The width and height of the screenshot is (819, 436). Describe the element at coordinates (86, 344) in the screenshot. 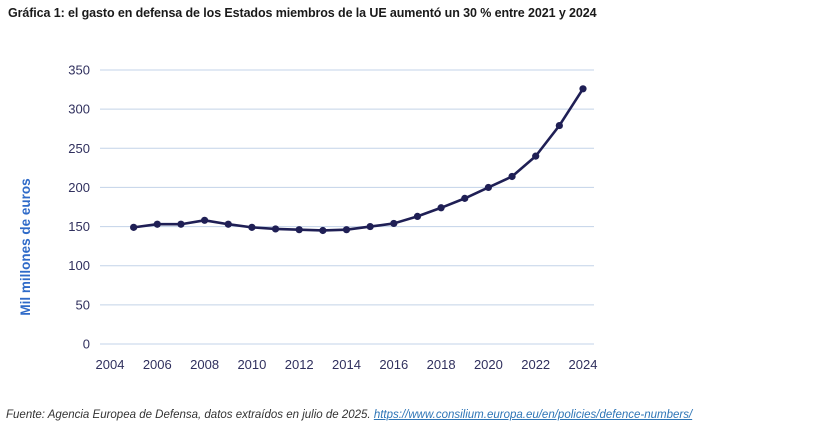

I see `y-tick-label: 0` at that location.